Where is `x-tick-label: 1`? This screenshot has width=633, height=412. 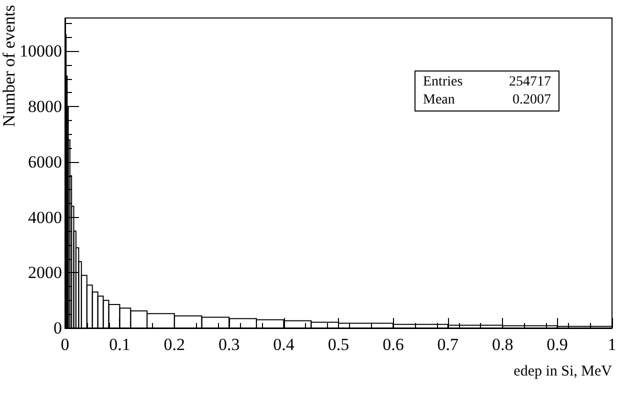 x-tick-label: 1 is located at coordinates (612, 344).